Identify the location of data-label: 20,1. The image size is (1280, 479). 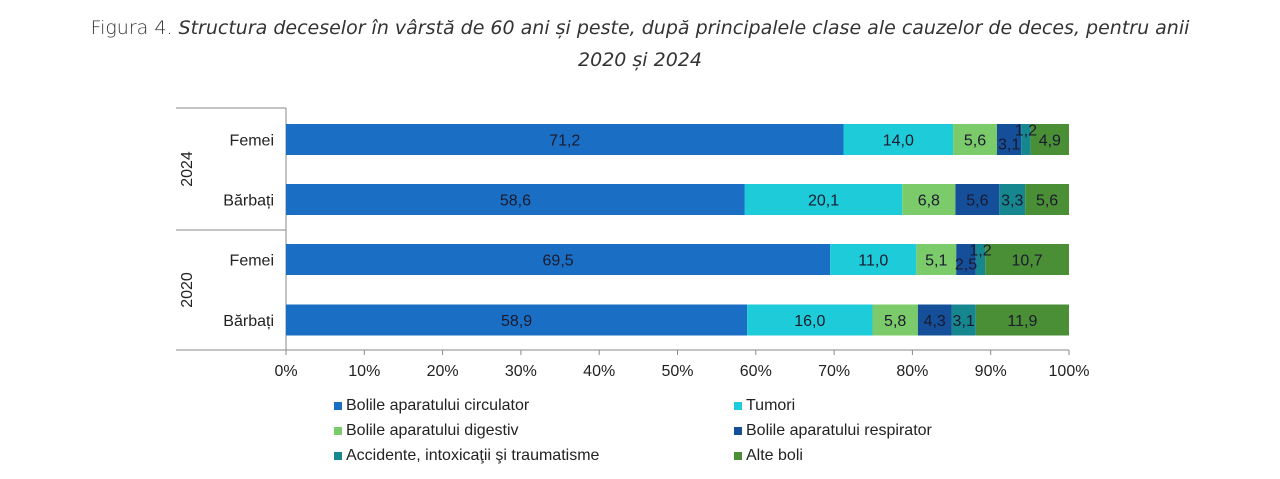
(823, 201).